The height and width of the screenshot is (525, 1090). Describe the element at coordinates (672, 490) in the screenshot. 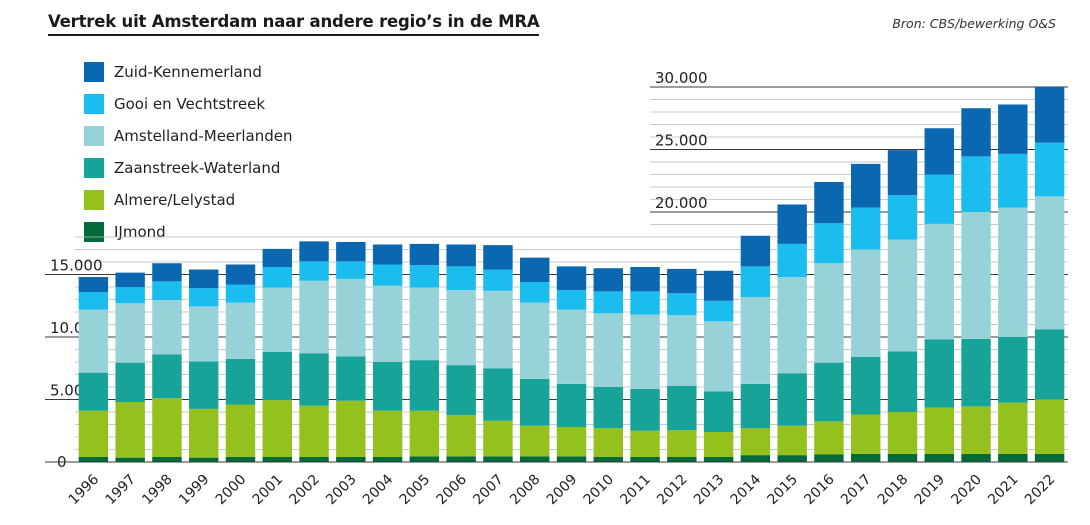

I see `x-tick-label: 2012` at that location.